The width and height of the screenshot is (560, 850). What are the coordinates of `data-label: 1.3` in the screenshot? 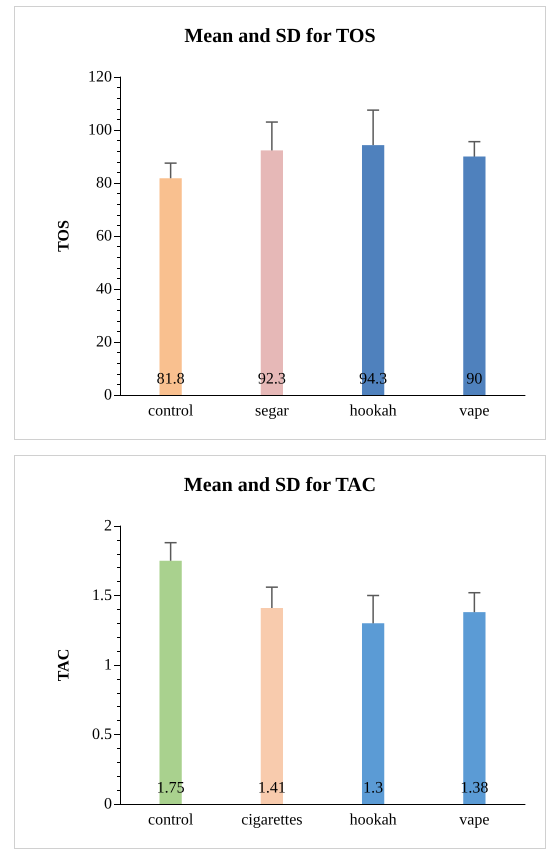 It's located at (373, 788).